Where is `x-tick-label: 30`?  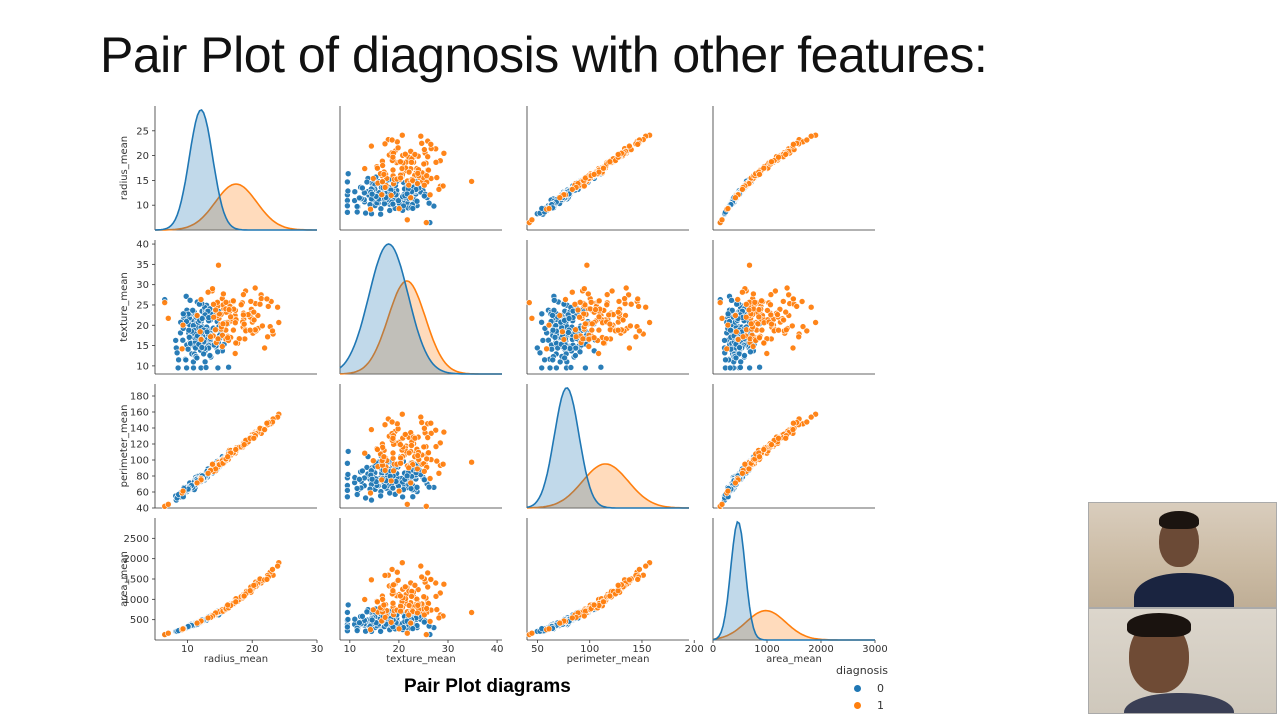
x-tick-label: 30 is located at coordinates (317, 649).